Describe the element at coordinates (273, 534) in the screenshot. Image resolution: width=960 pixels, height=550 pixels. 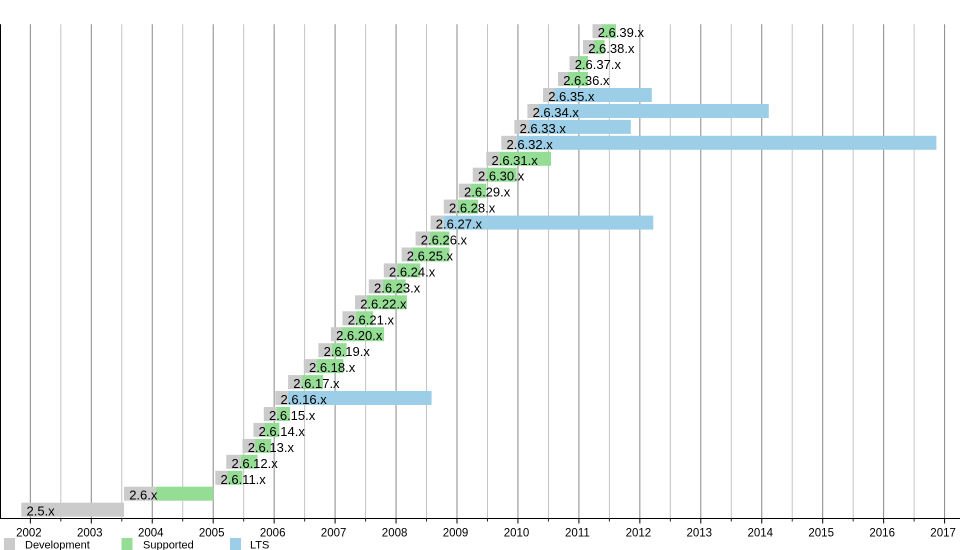
I see `svg-text: 2006` at that location.